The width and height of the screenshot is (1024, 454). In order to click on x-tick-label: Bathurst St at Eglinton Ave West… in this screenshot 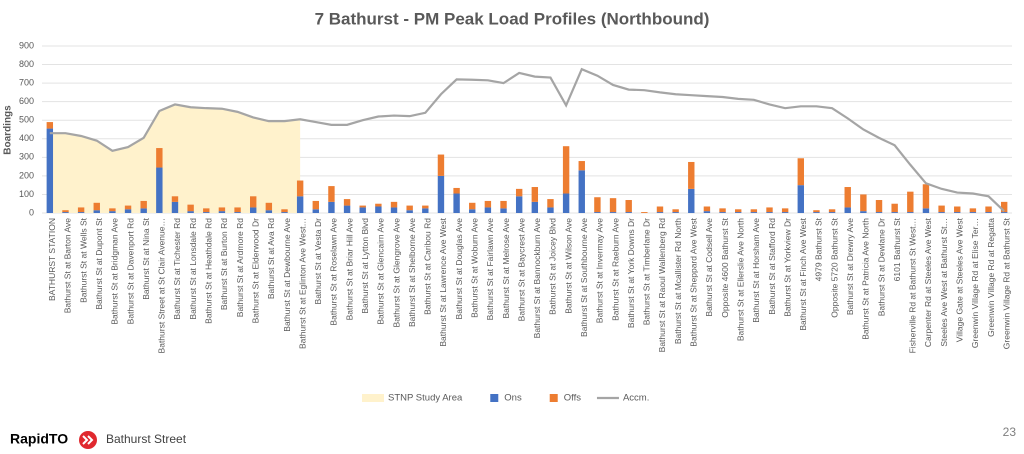, I will do `click(302, 283)`.